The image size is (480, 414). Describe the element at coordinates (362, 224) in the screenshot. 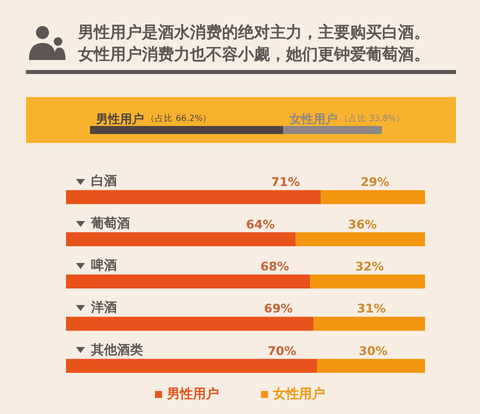

I see `data-label: 36%` at that location.